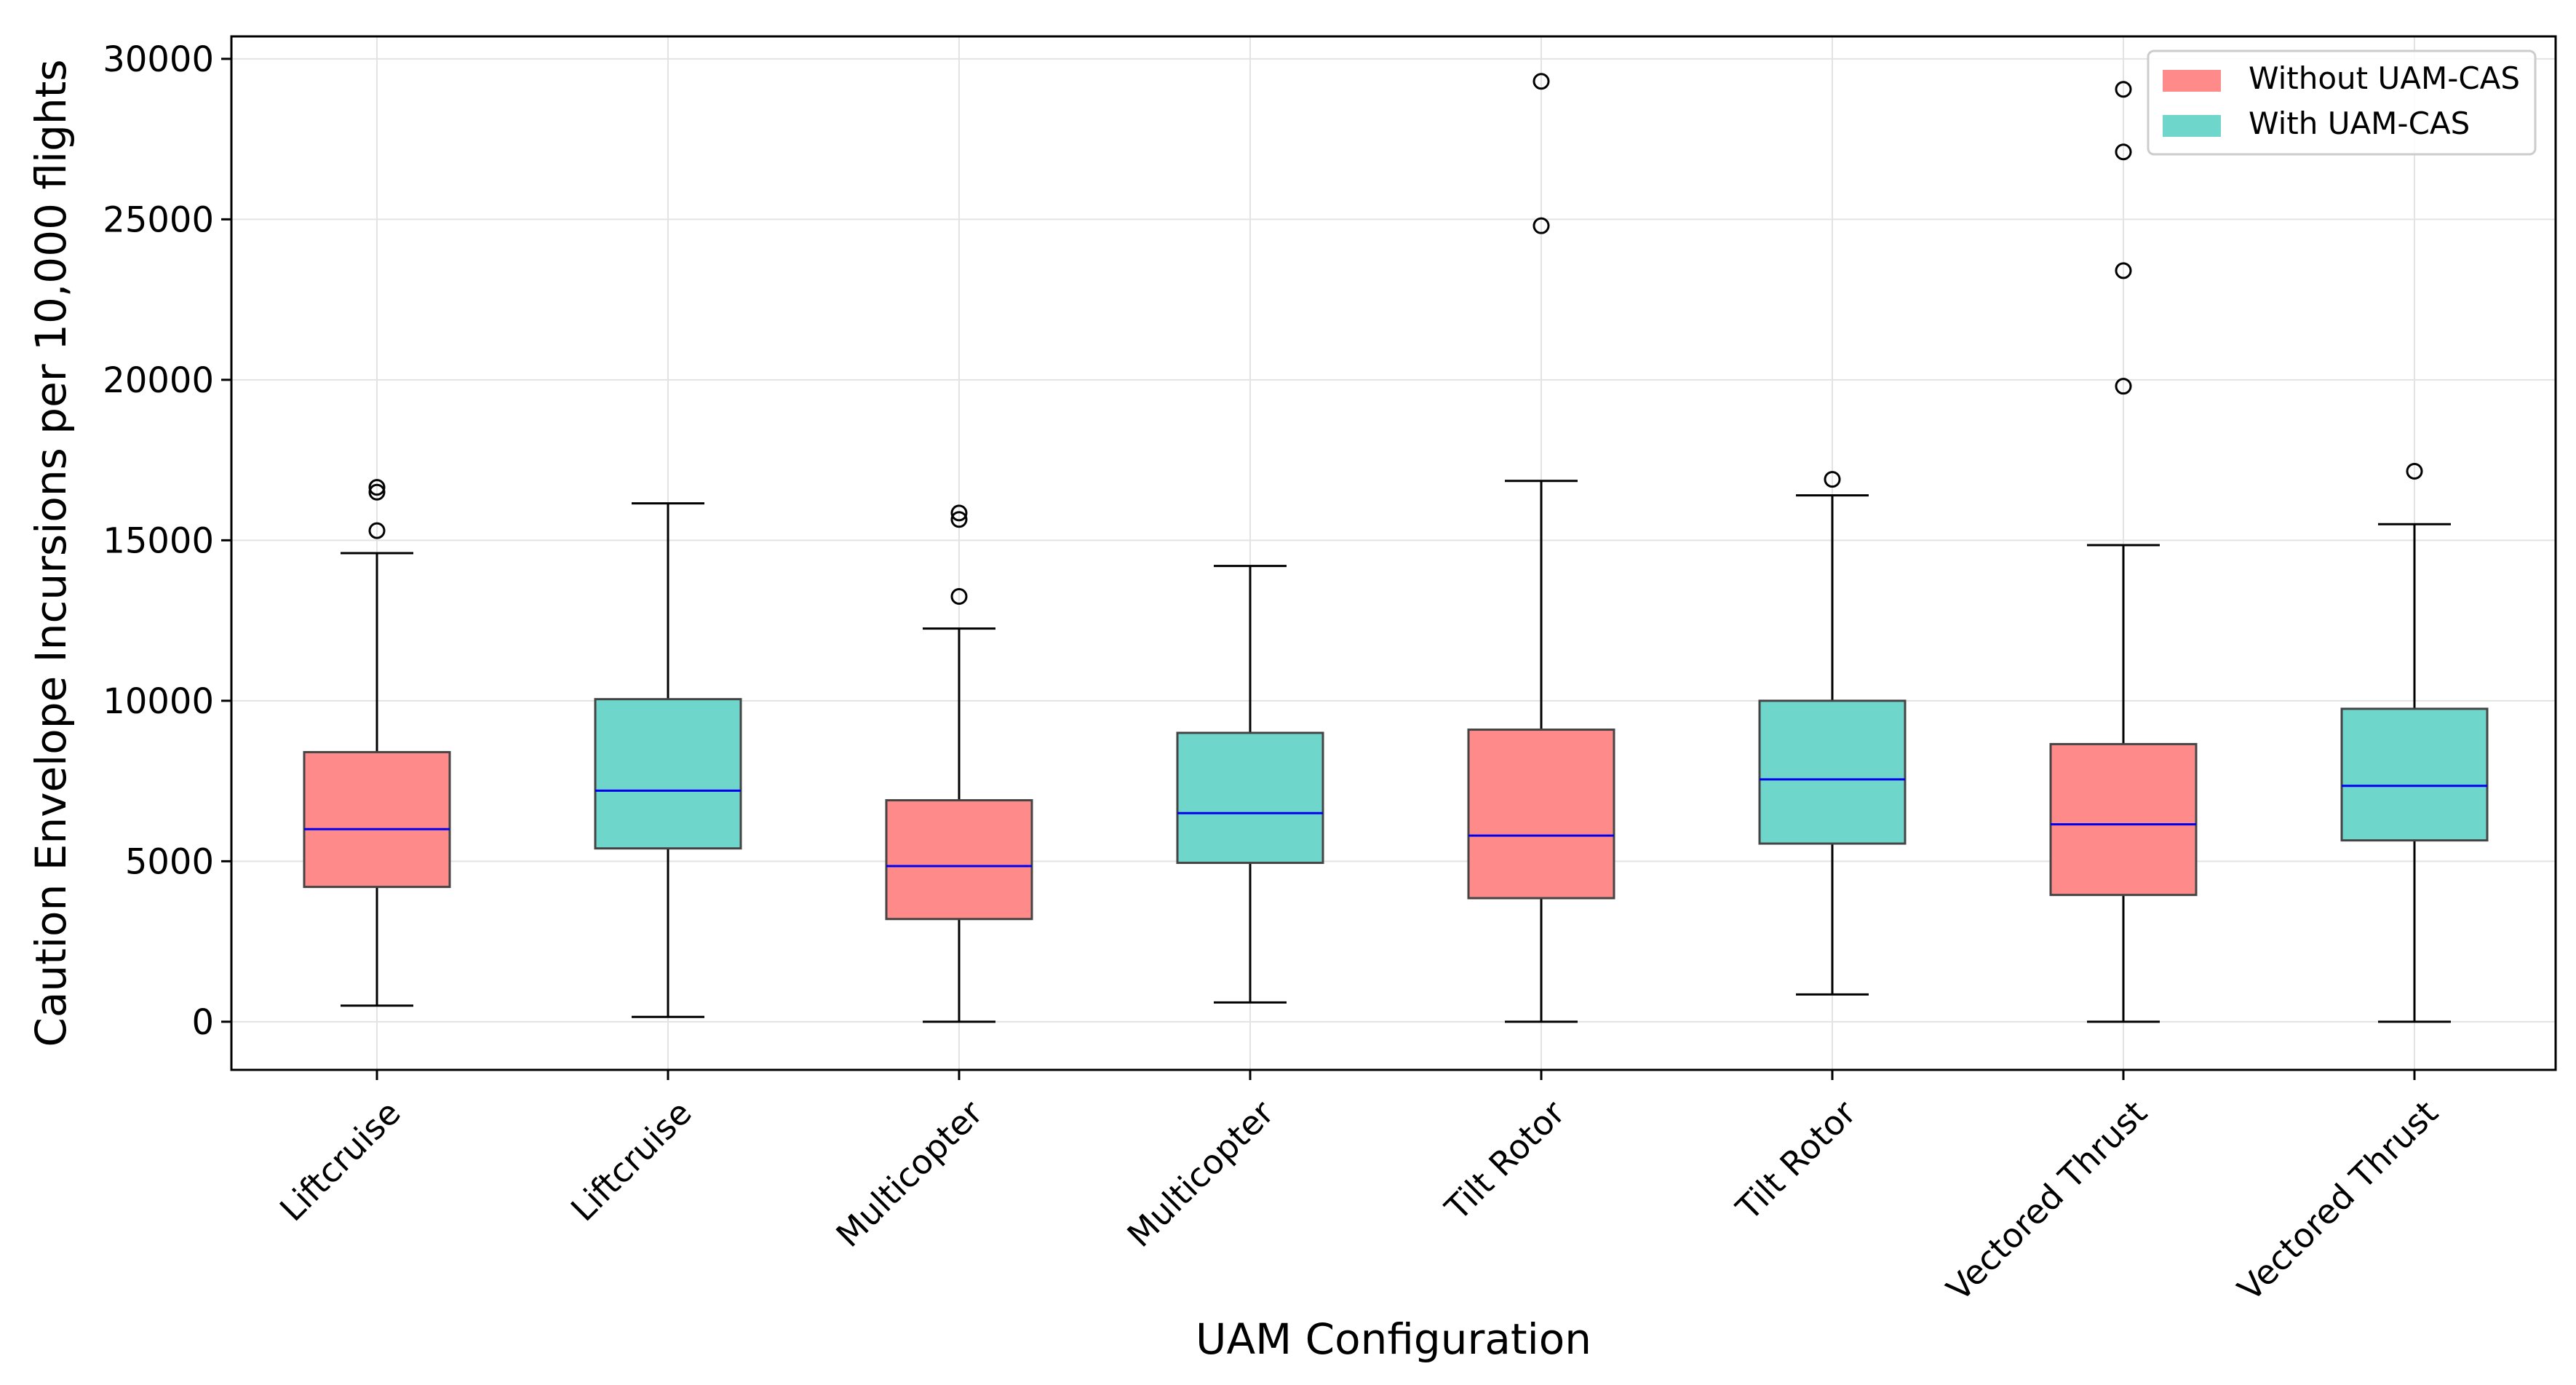 This screenshot has height=1385, width=2576. What do you see at coordinates (2384, 78) in the screenshot?
I see `legend-label-without-uam-cas: Without UAM-CAS` at bounding box center [2384, 78].